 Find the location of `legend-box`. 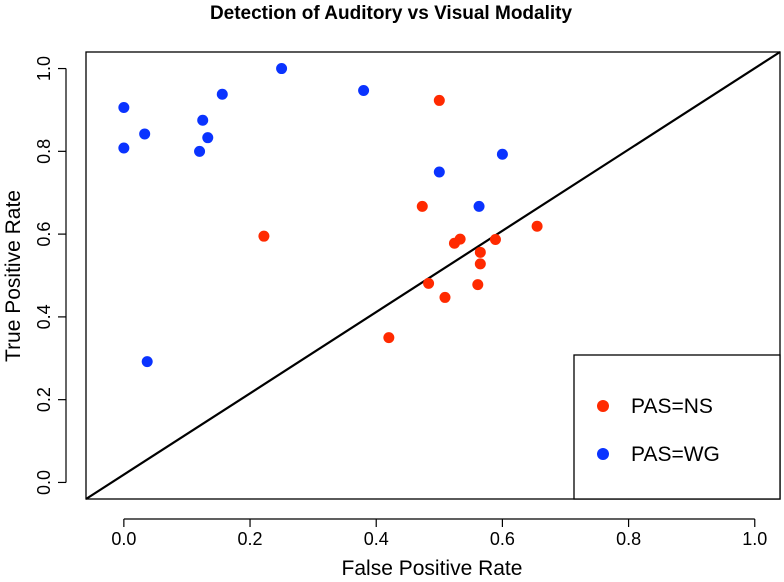

legend-box is located at coordinates (677, 427).